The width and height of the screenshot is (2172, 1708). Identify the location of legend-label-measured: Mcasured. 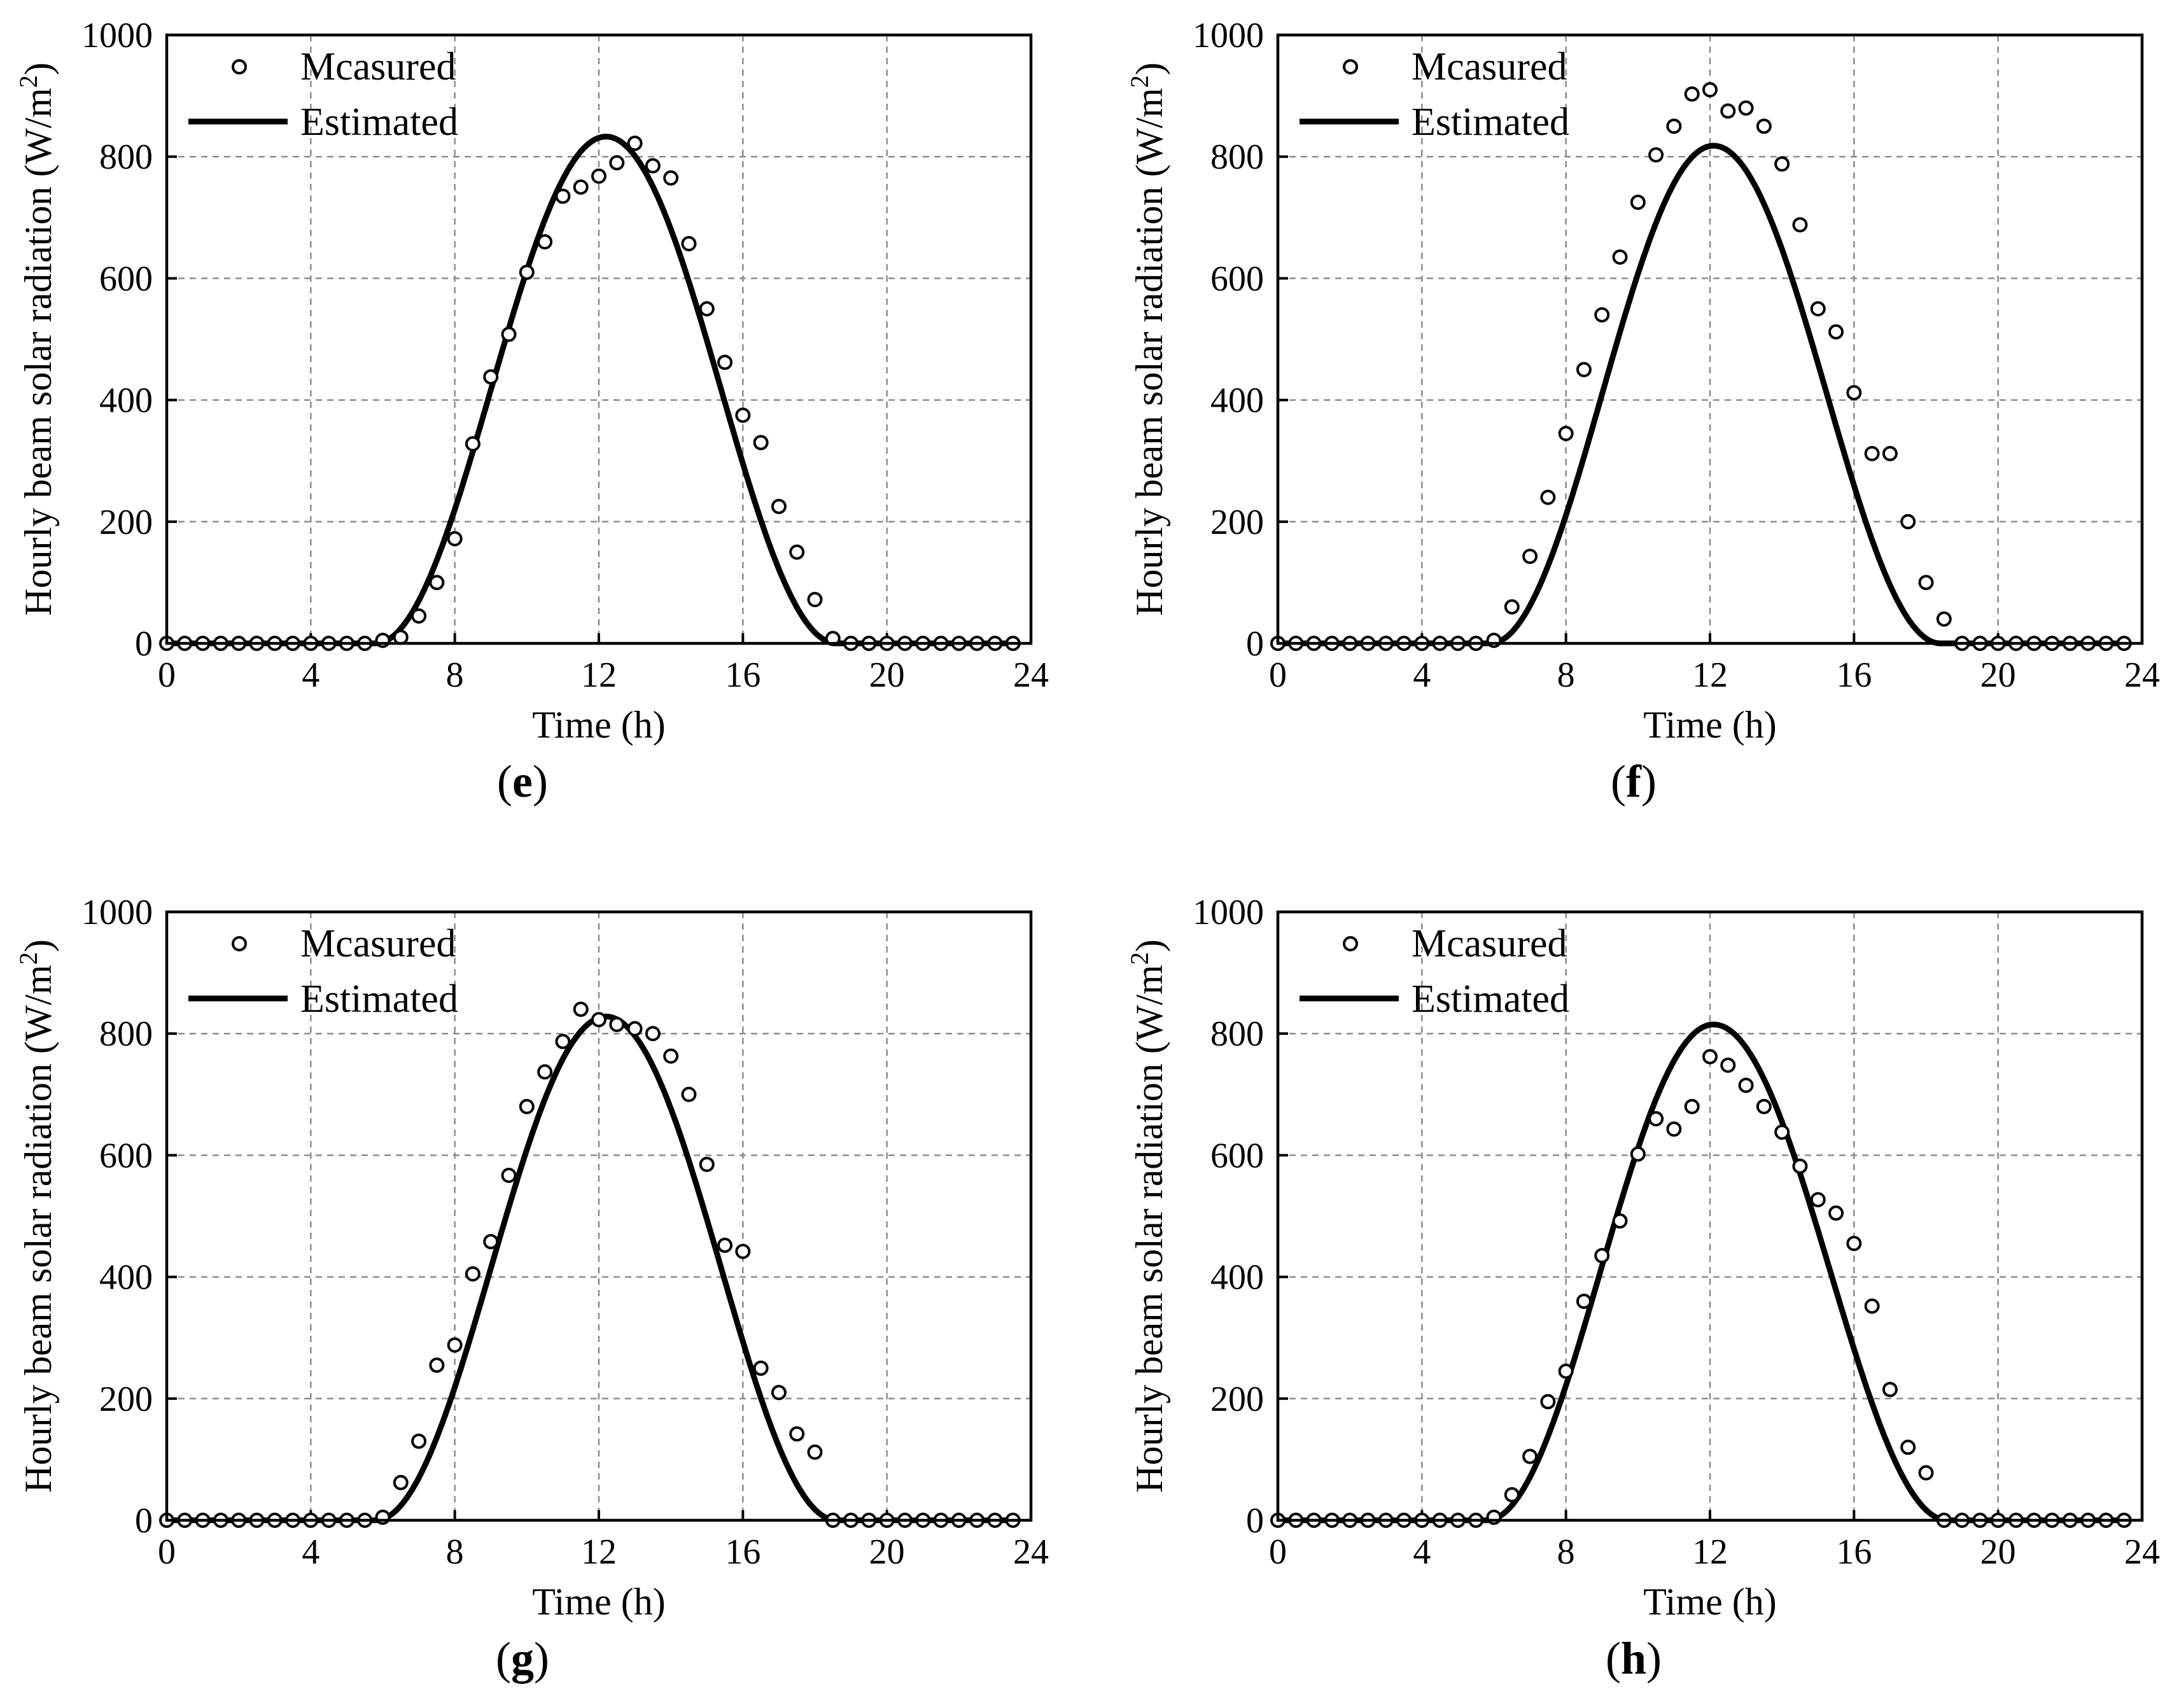
(378, 66).